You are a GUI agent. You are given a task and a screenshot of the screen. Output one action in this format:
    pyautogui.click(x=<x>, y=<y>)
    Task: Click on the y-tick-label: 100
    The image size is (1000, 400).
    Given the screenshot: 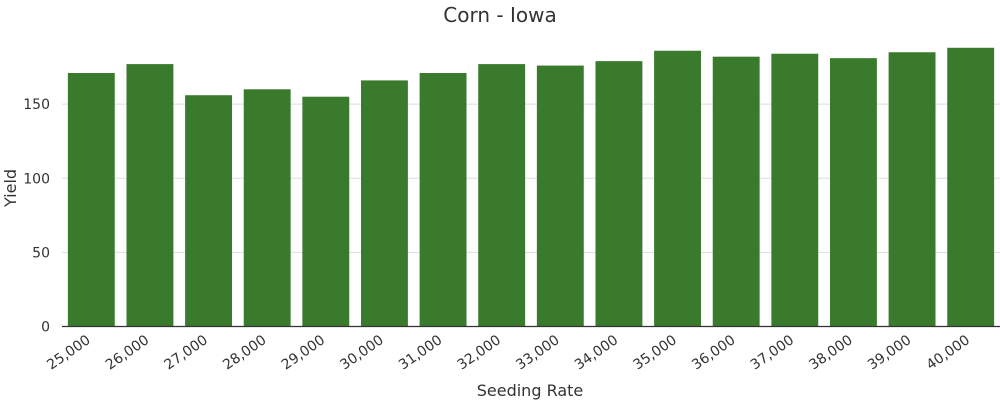 What is the action you would take?
    pyautogui.click(x=36, y=179)
    